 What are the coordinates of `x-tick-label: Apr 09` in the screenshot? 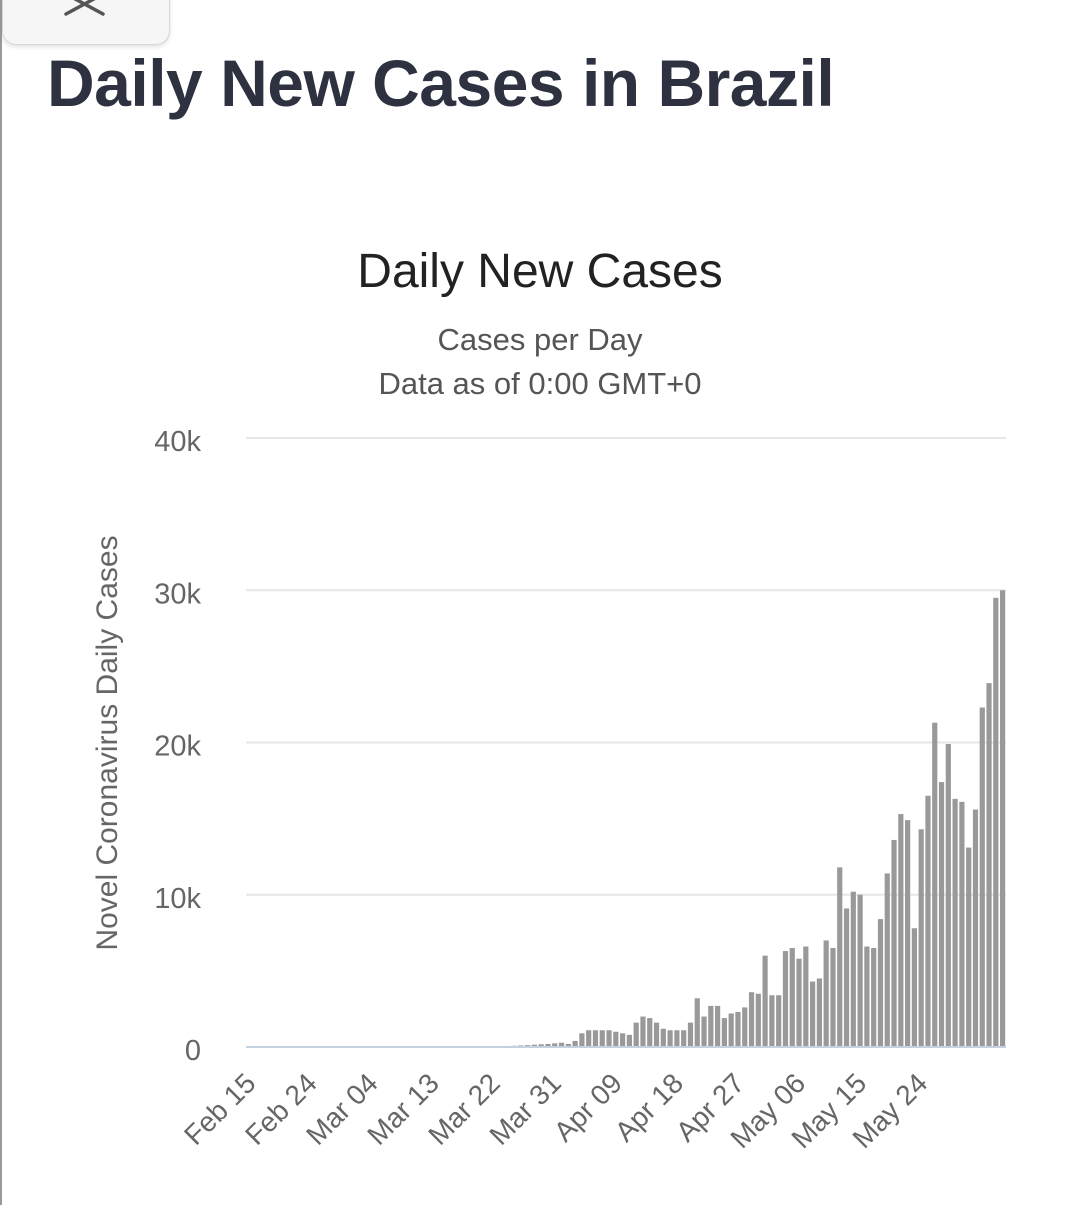 It's located at (588, 1107).